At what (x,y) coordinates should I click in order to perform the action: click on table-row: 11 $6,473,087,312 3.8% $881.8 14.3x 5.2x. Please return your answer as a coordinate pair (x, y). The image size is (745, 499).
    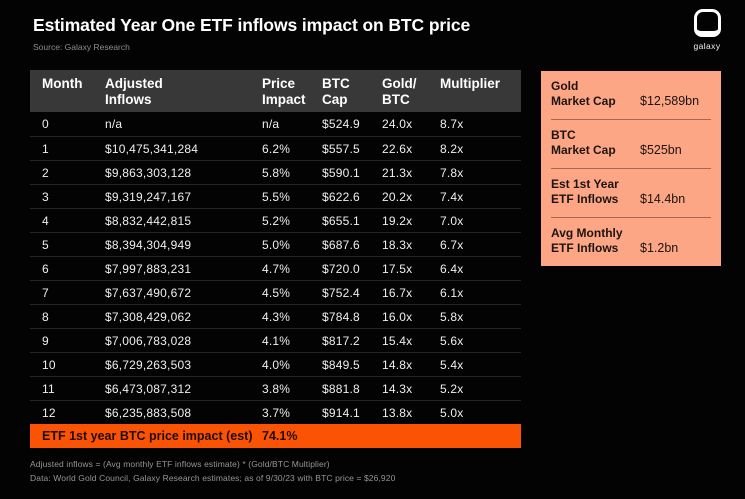
    Looking at the image, I should click on (275, 388).